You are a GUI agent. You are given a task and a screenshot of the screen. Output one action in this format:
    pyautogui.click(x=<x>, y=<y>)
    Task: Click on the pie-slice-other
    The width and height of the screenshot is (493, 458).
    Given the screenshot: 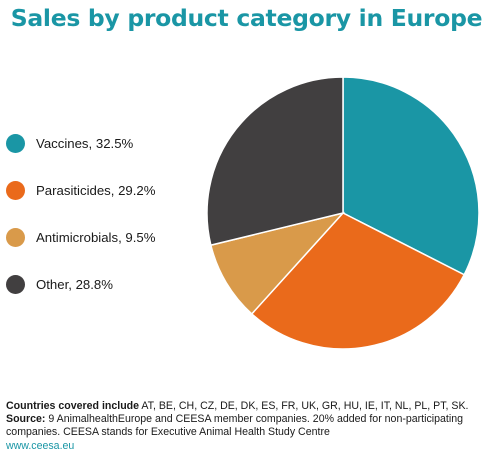 What is the action you would take?
    pyautogui.click(x=275, y=161)
    